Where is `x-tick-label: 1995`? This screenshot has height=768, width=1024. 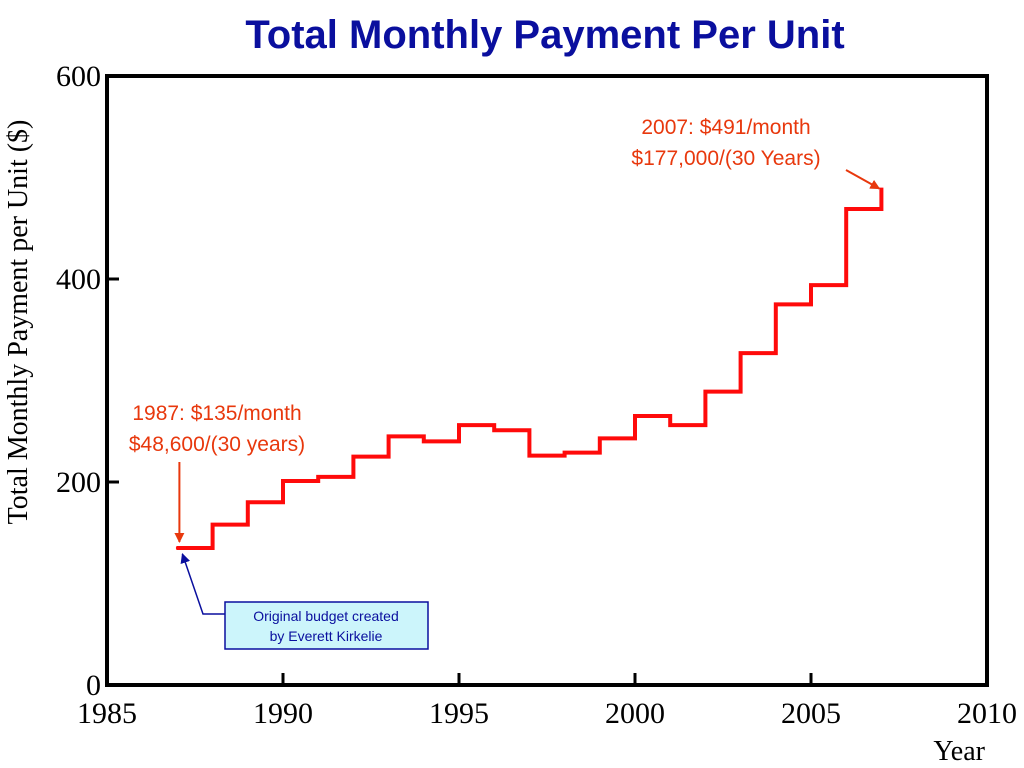 x-tick-label: 1995 is located at coordinates (459, 713).